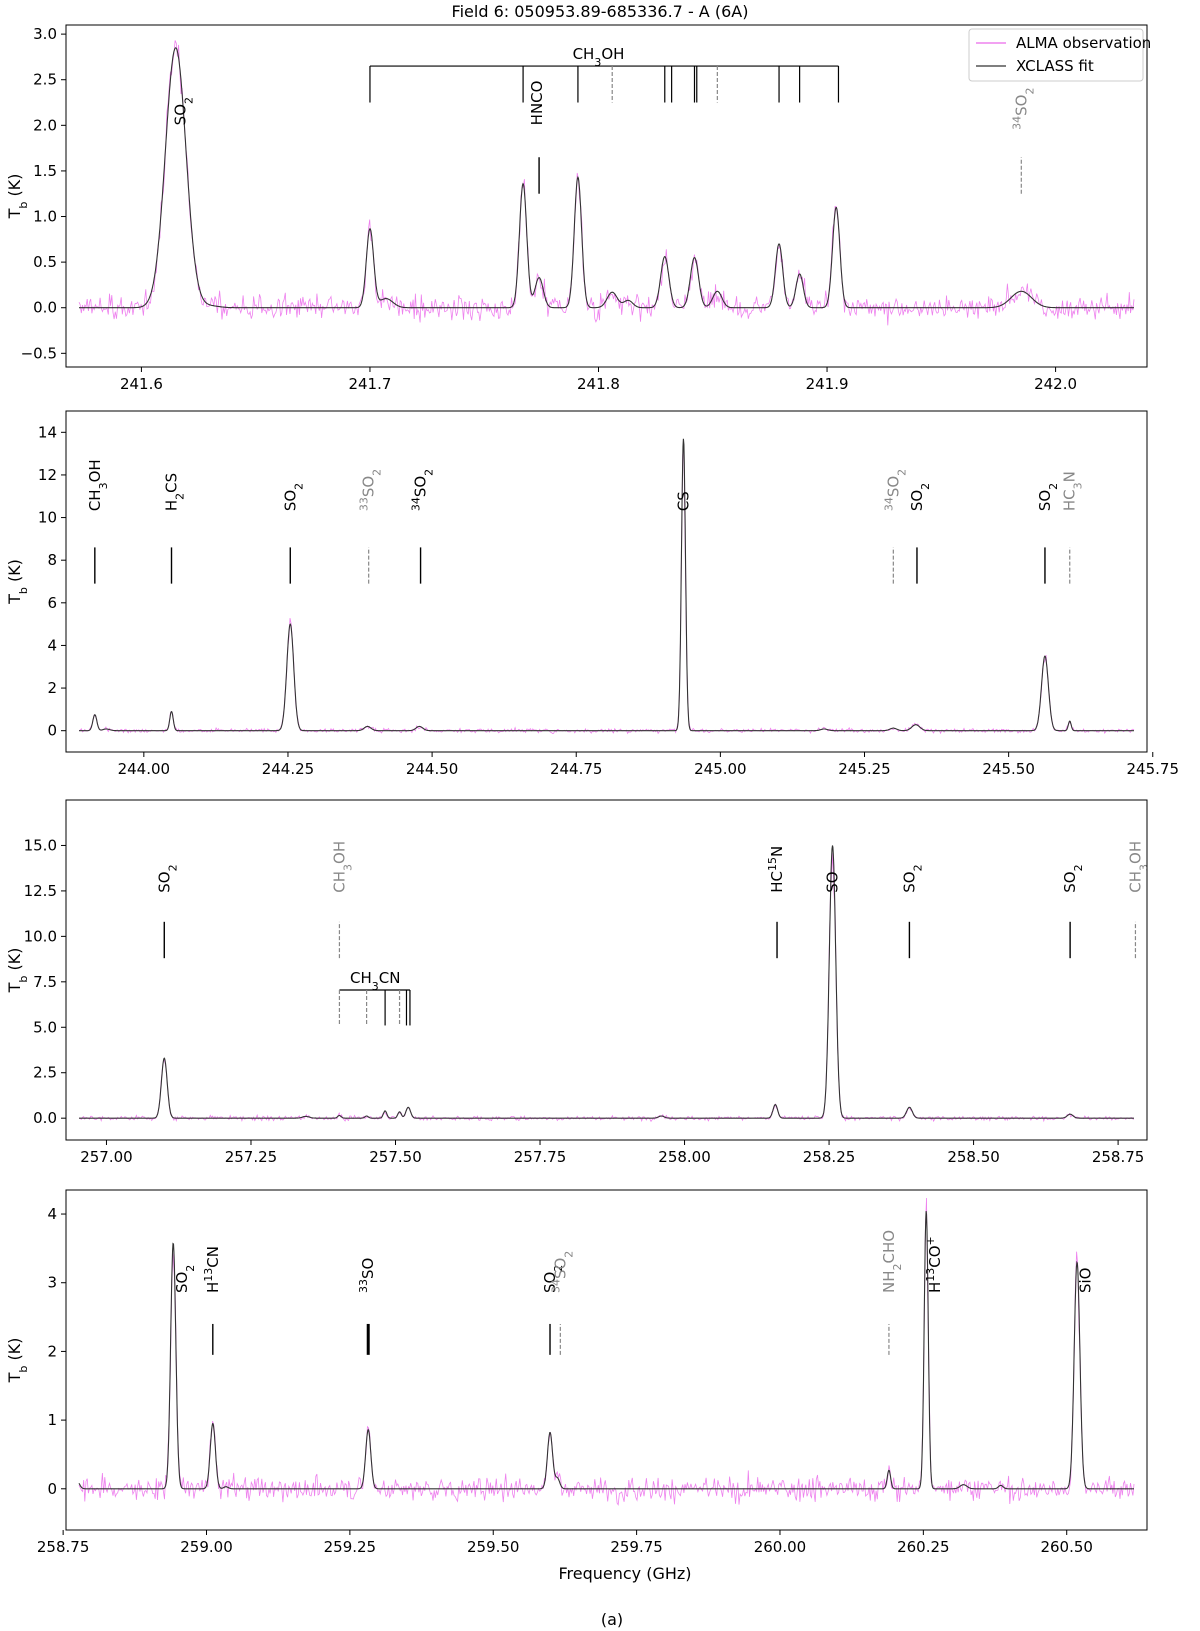  What do you see at coordinates (47, 518) in the screenshot?
I see `y-tick-label: 10` at bounding box center [47, 518].